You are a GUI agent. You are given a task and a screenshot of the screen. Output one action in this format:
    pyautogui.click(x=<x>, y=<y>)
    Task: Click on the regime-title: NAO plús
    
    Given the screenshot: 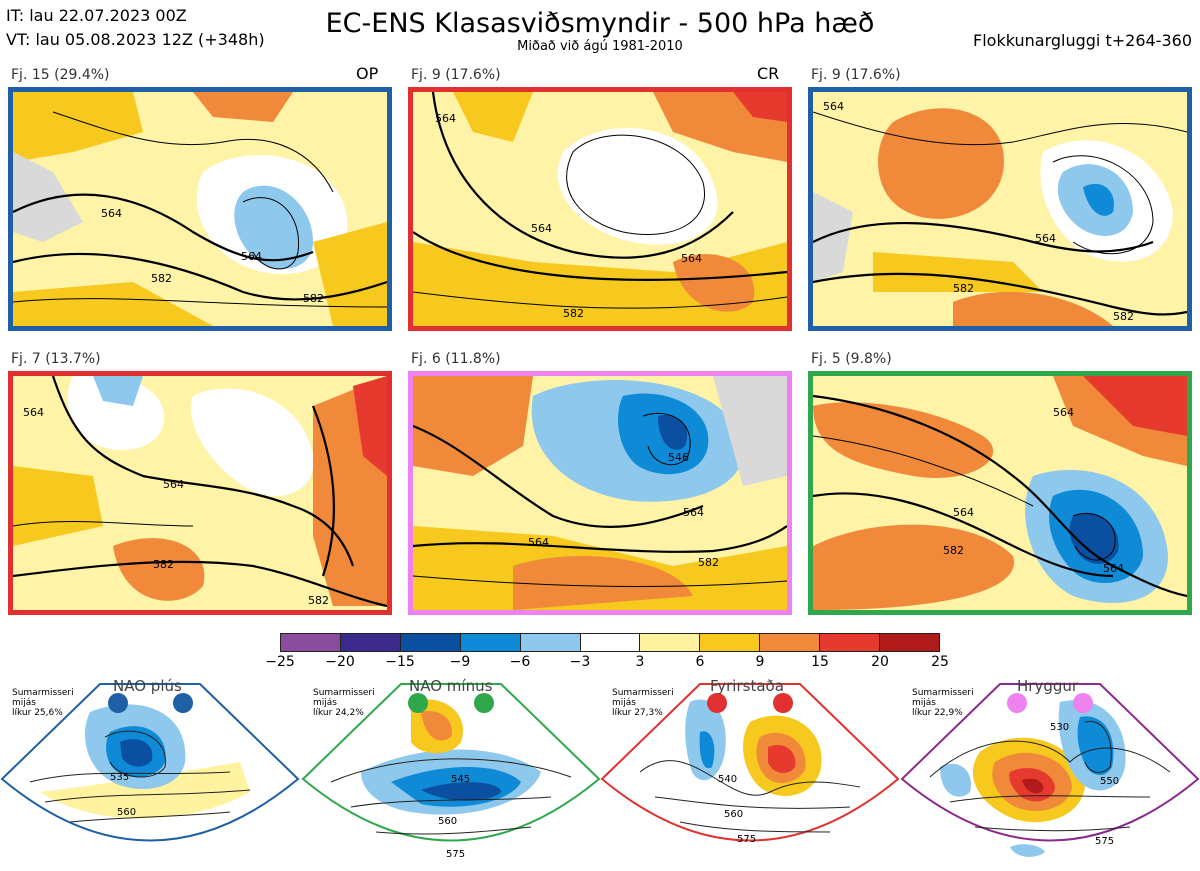 What is the action you would take?
    pyautogui.click(x=147, y=686)
    